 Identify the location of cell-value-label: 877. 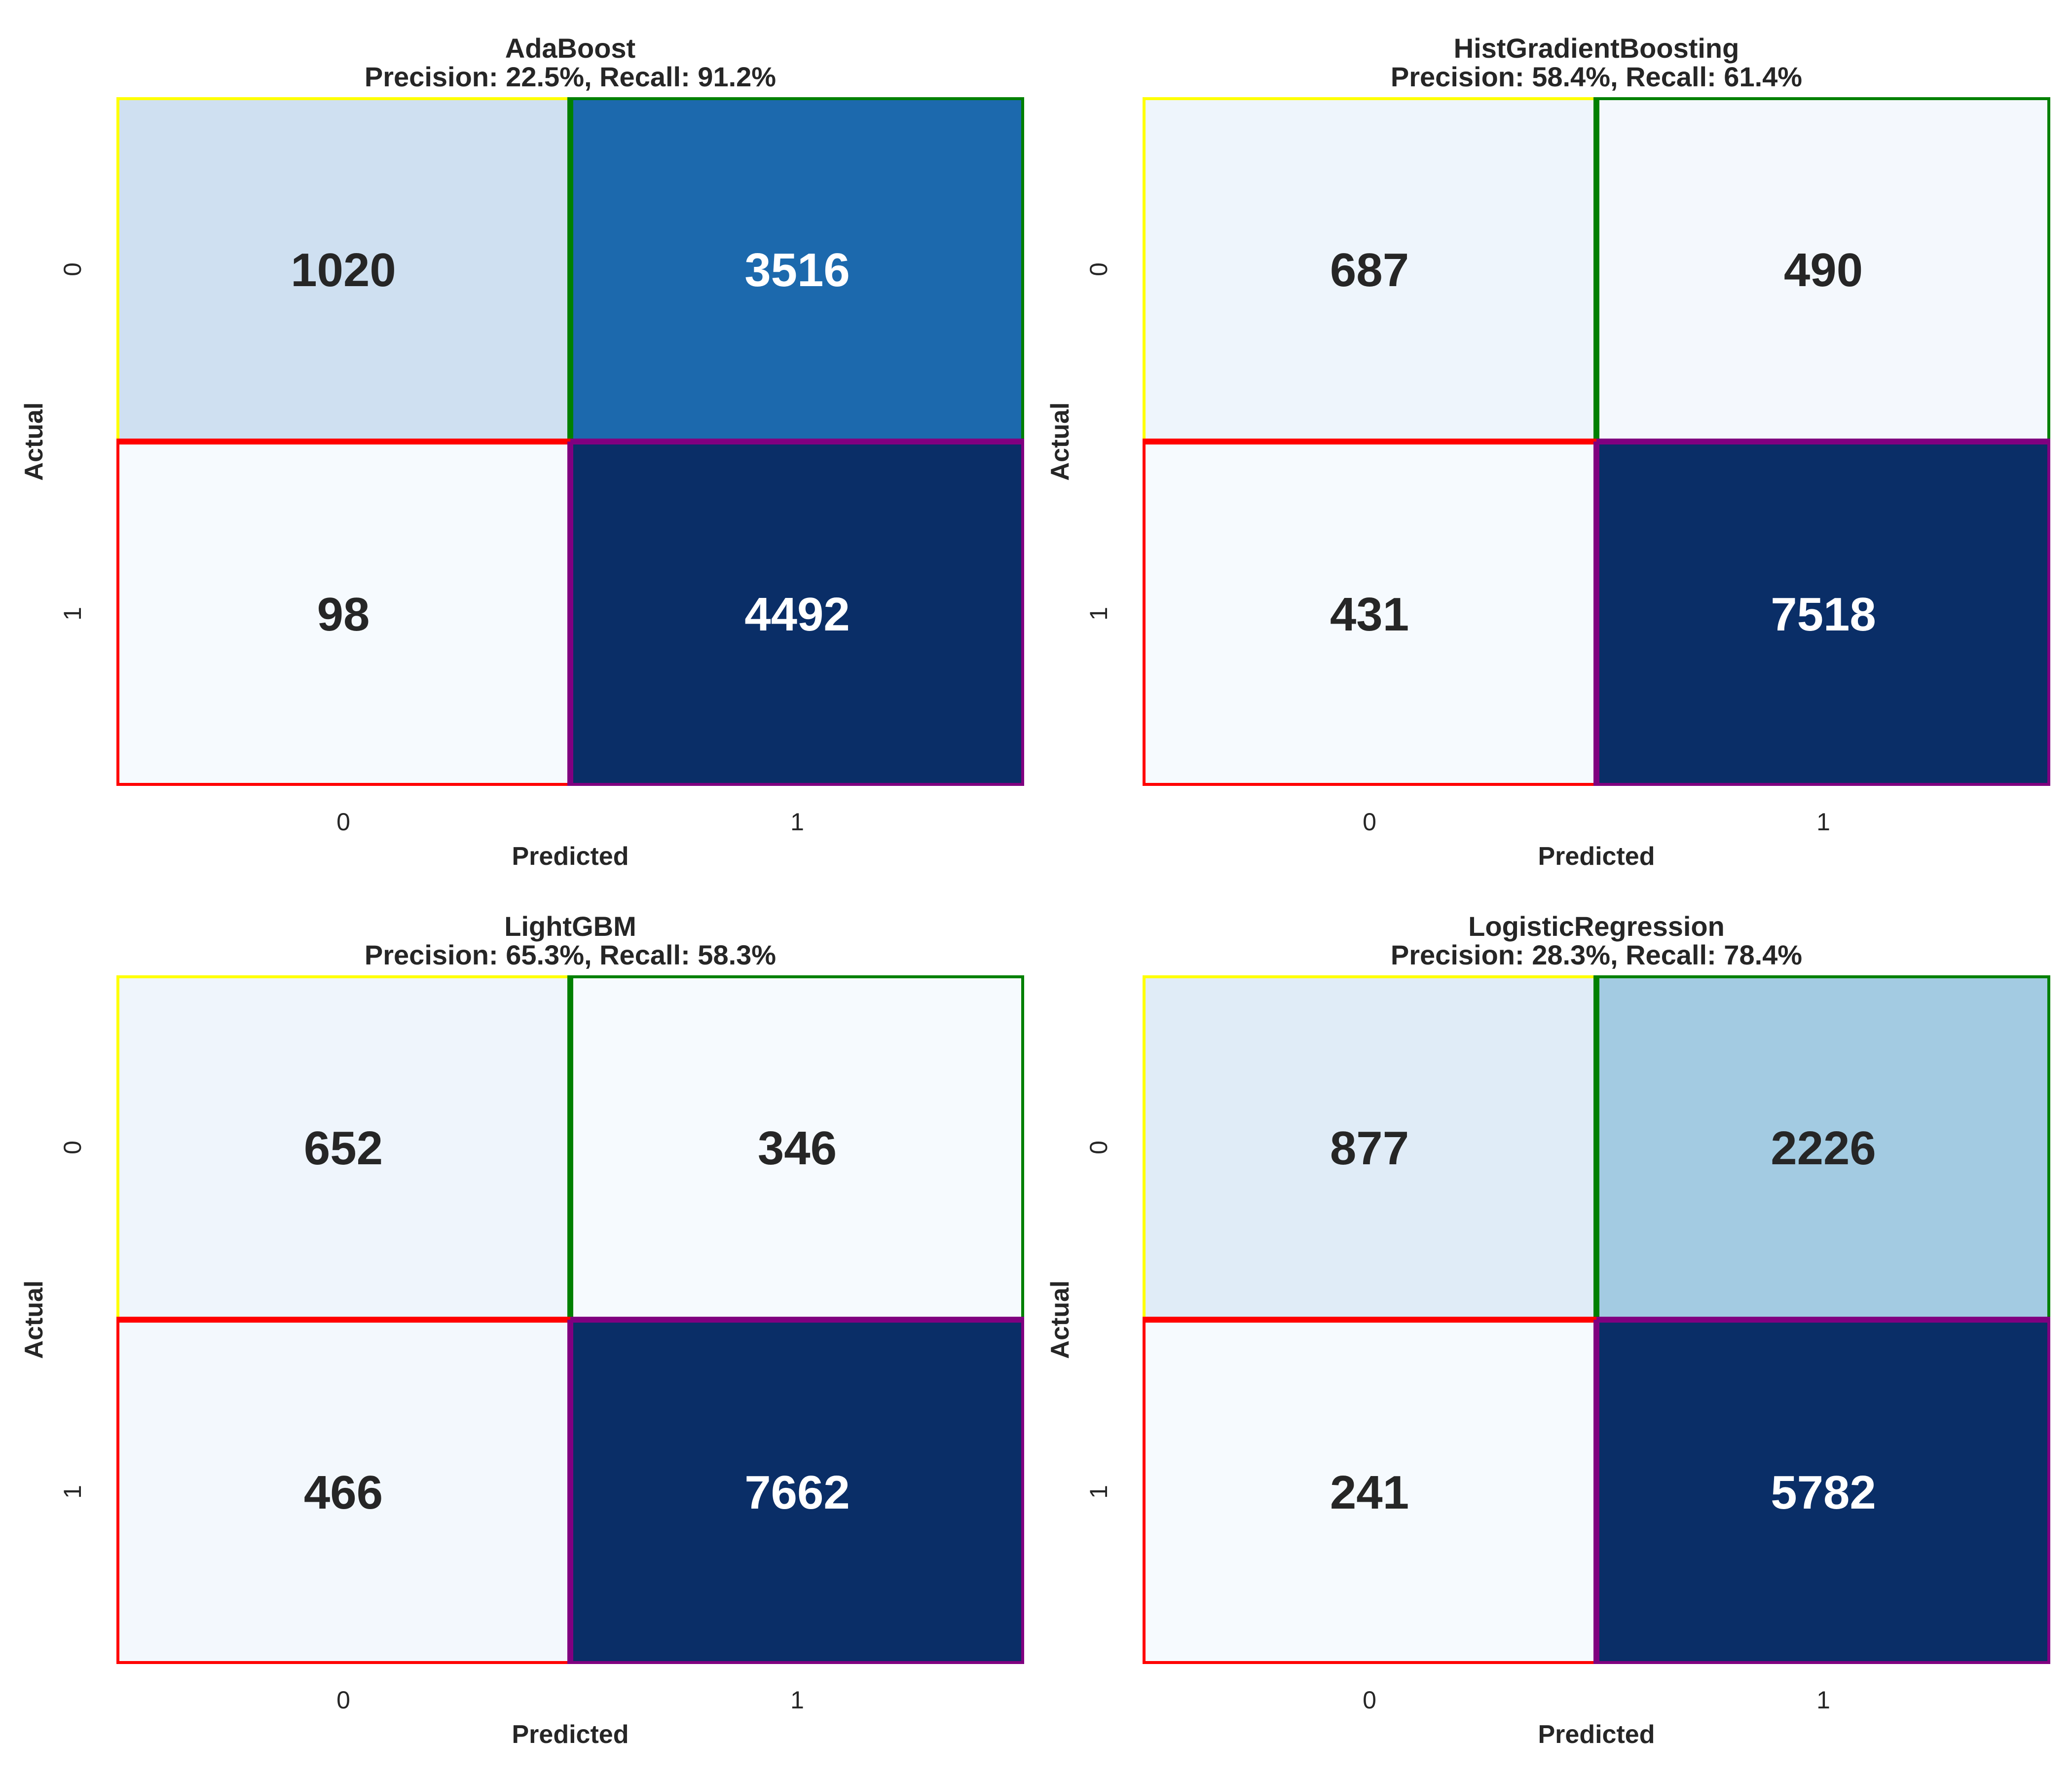
(1370, 1149).